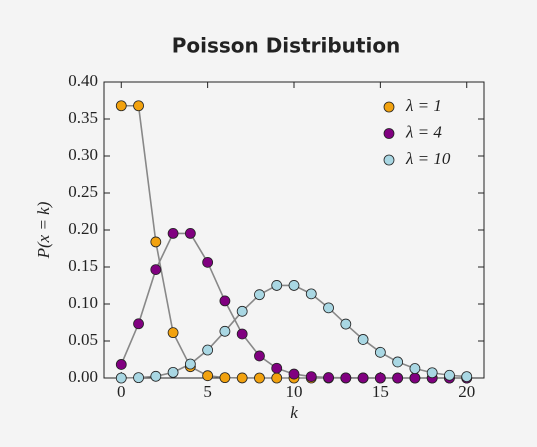 This screenshot has height=447, width=537. I want to click on legend-label: λ = 10, so click(428, 158).